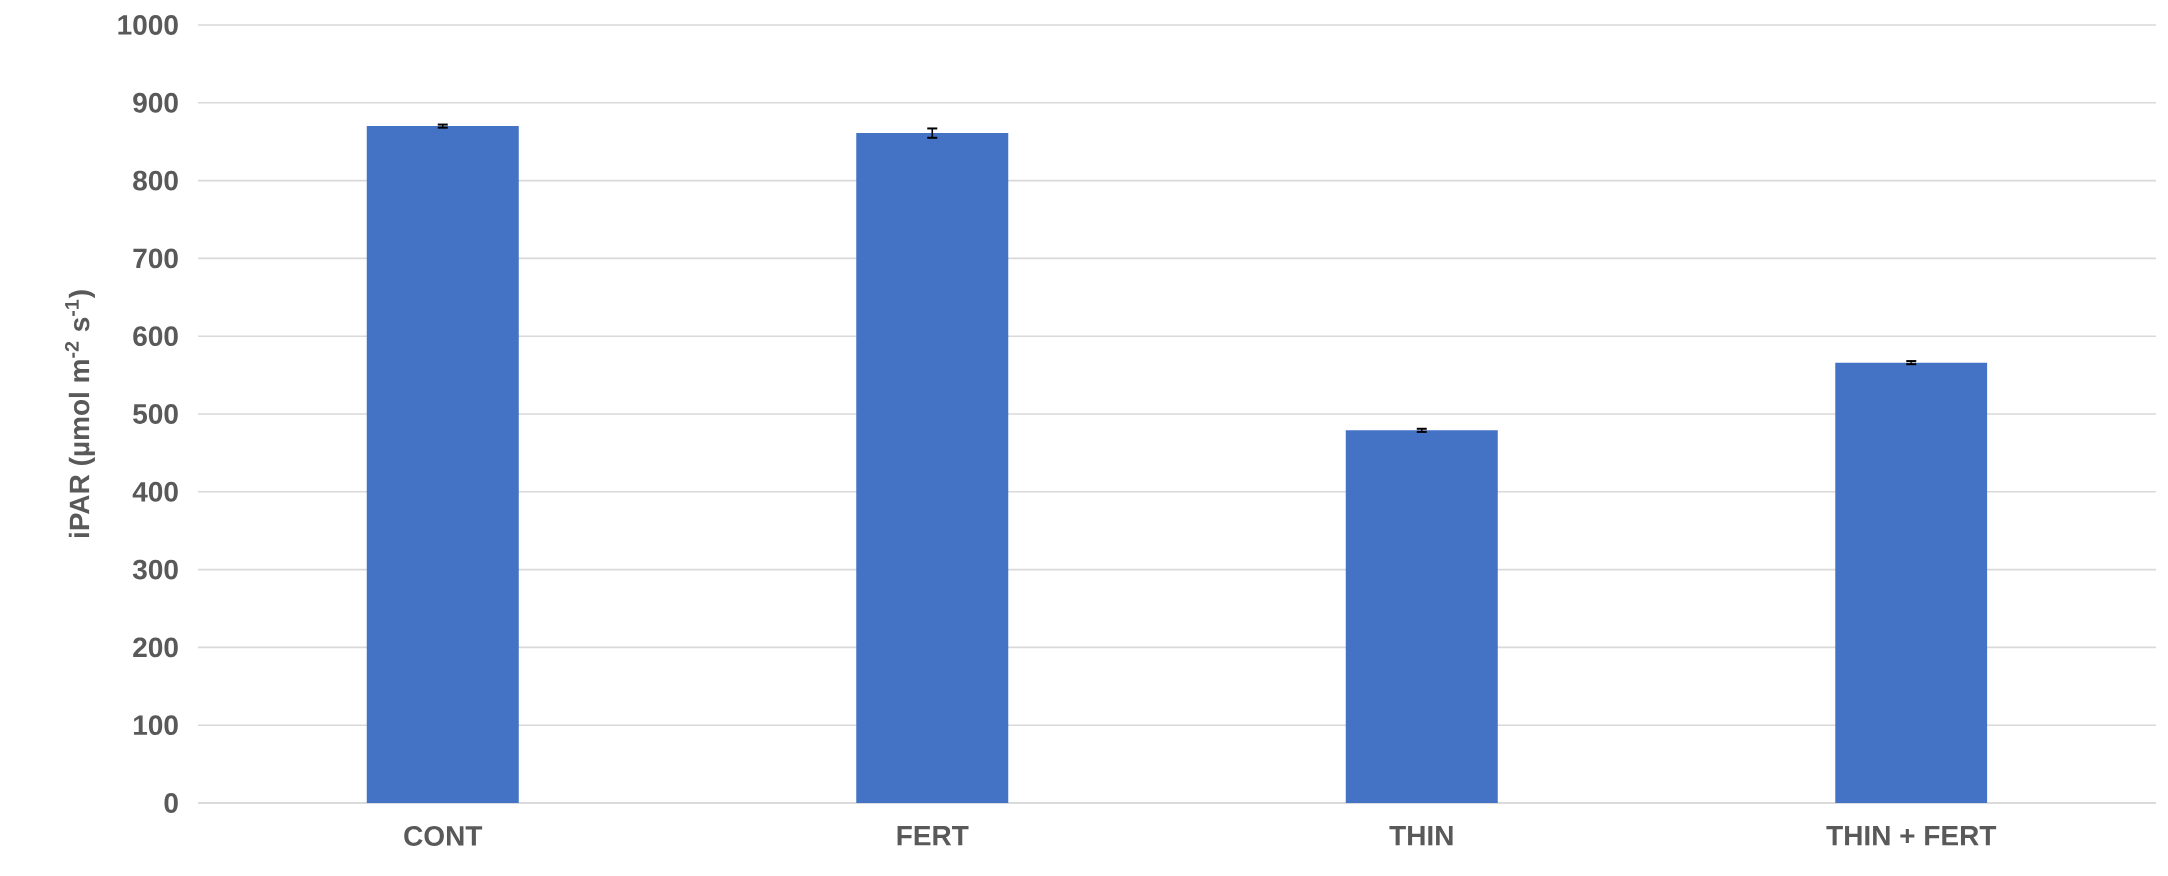 The image size is (2168, 876). I want to click on y-tick-label: 1000, so click(148, 25).